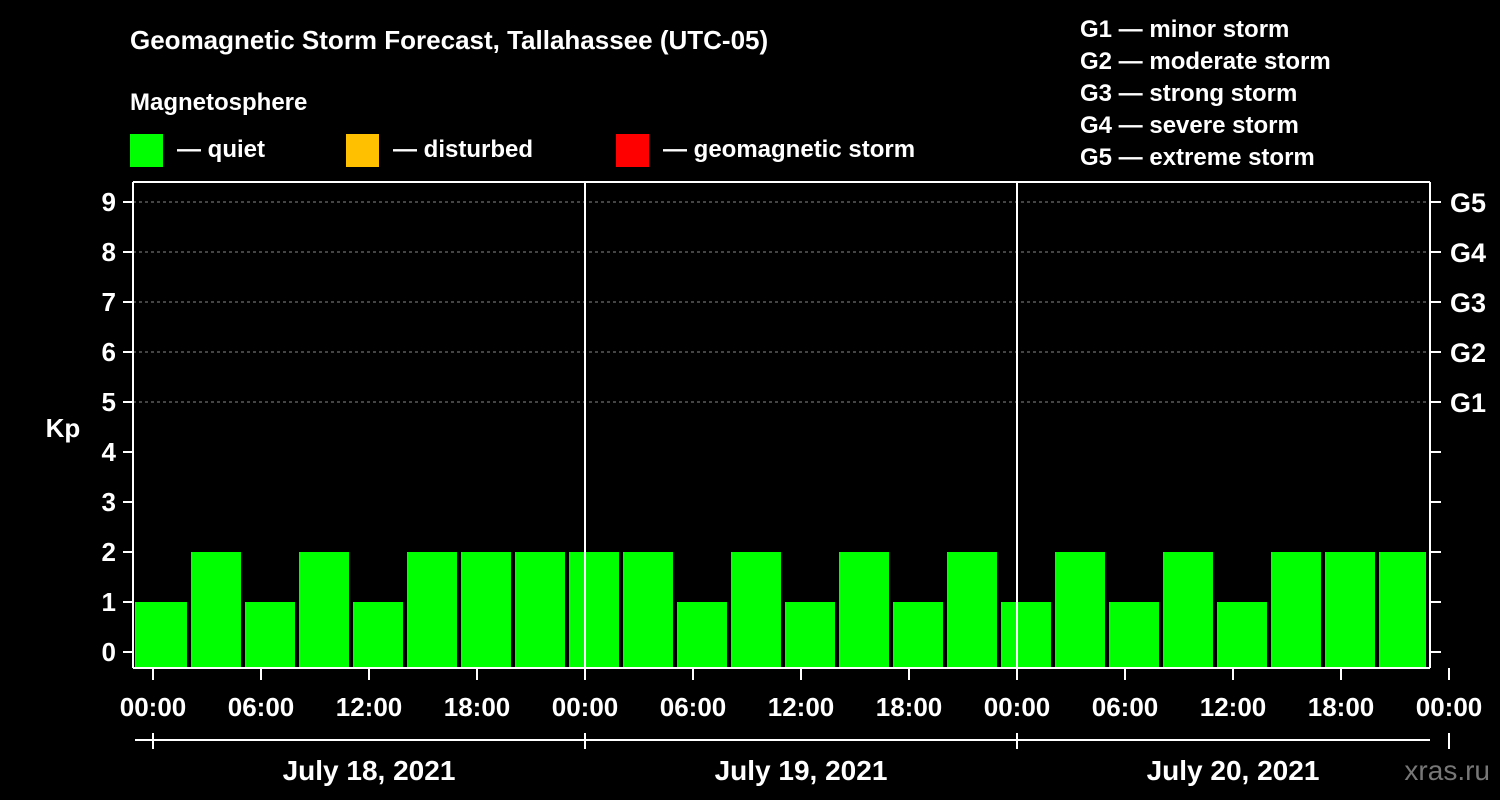 The width and height of the screenshot is (1500, 800). What do you see at coordinates (1468, 203) in the screenshot?
I see `g-scale-label-G5: G5` at bounding box center [1468, 203].